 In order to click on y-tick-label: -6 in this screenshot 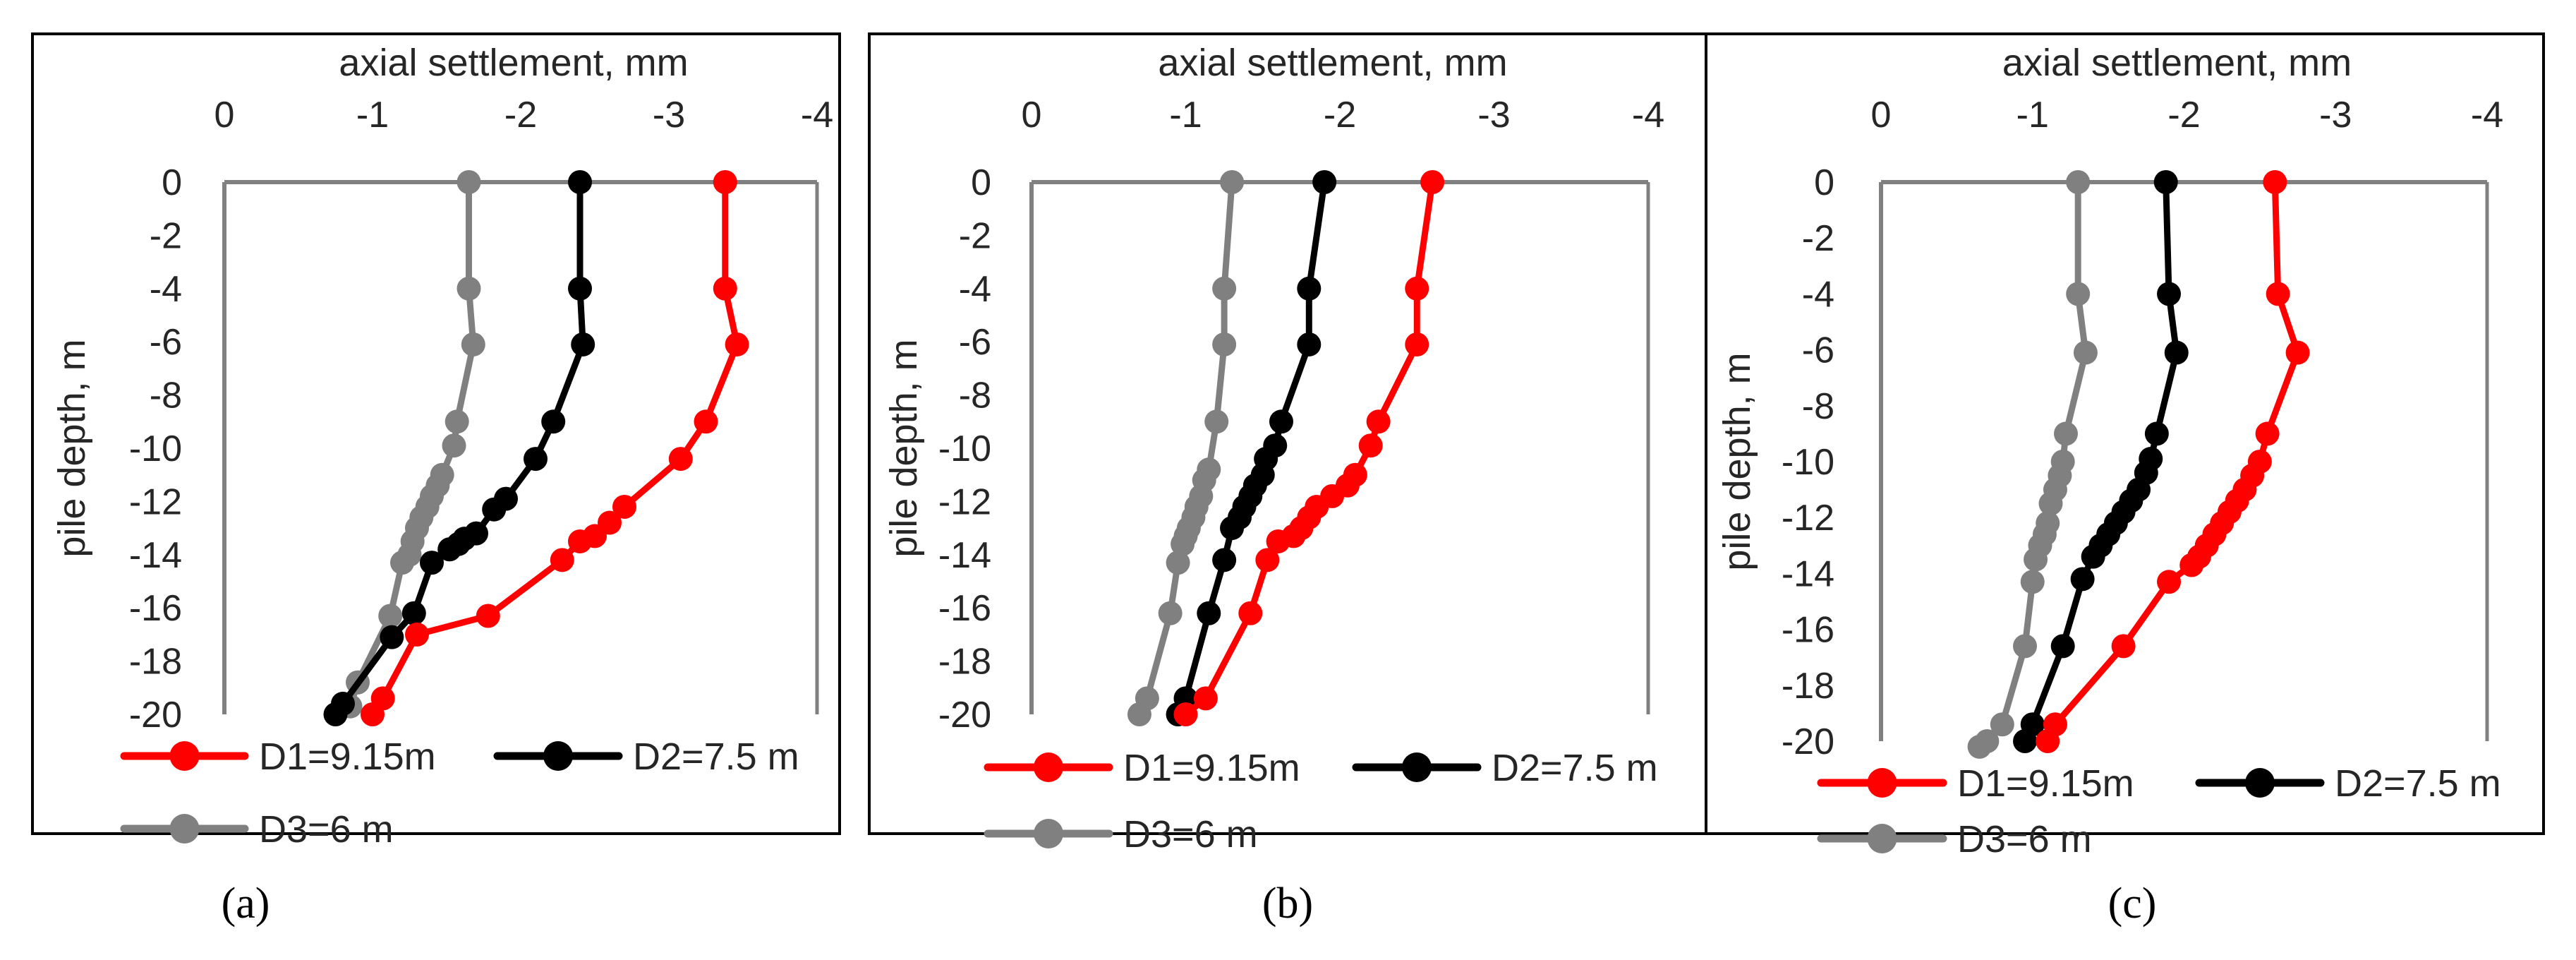, I will do `click(1818, 351)`.